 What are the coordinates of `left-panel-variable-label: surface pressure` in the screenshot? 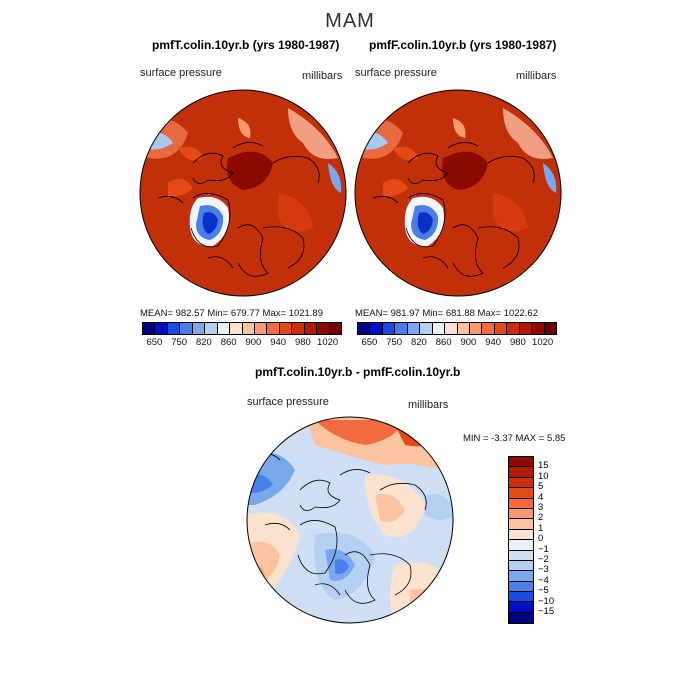 It's located at (181, 73).